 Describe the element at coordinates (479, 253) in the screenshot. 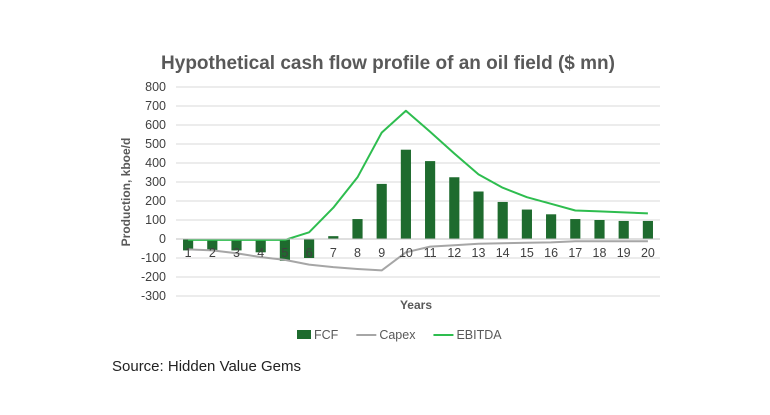

I see `x-tick-label: 13` at that location.